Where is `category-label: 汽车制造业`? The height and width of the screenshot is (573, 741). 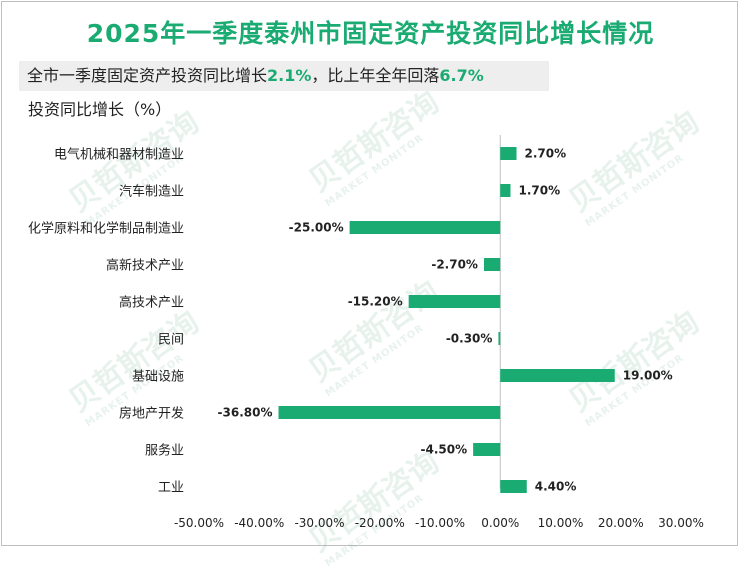
category-label: 汽车制造业 is located at coordinates (151, 192).